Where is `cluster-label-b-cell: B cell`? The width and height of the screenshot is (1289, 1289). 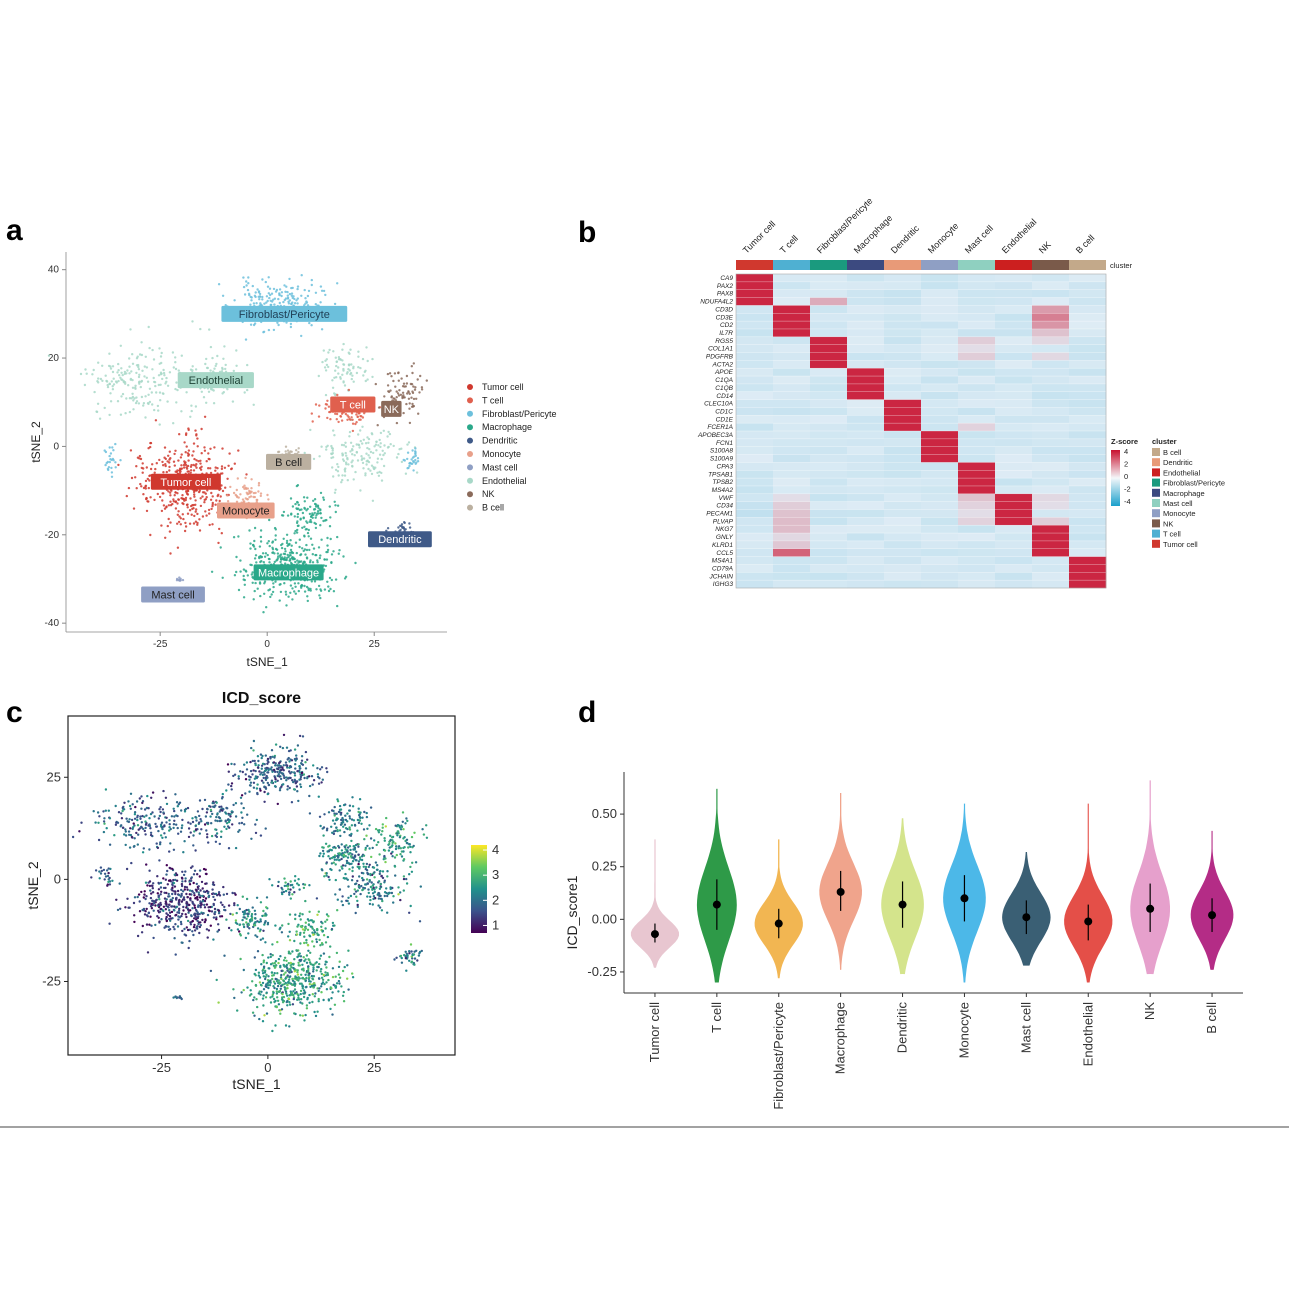 cluster-label-b-cell: B cell is located at coordinates (289, 461).